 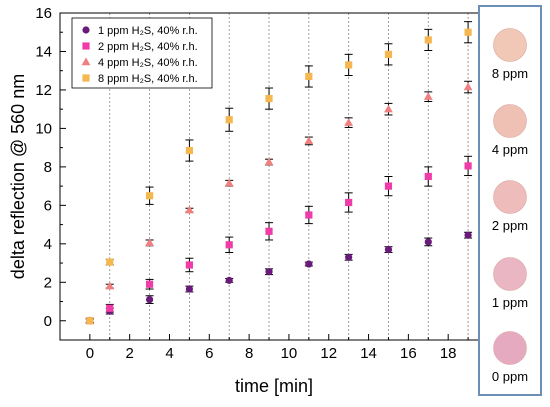 What do you see at coordinates (43, 90) in the screenshot?
I see `y-tick-label: 12` at bounding box center [43, 90].